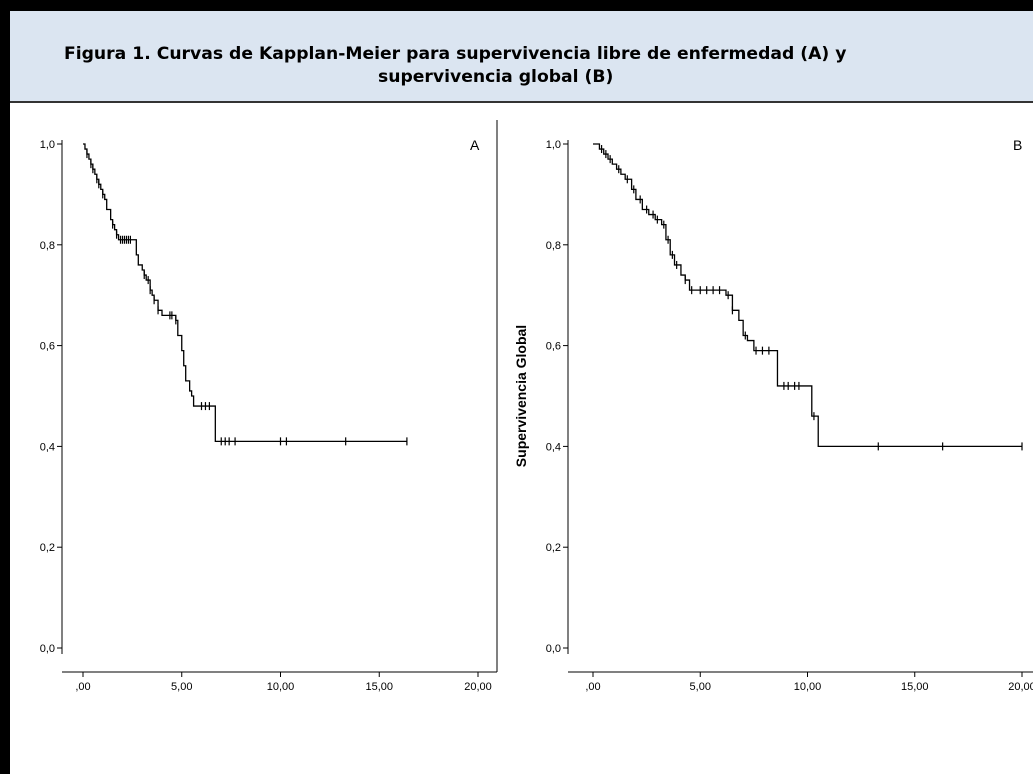  What do you see at coordinates (553, 145) in the screenshot?
I see `panel-b-y-tick-label: 1,0` at bounding box center [553, 145].